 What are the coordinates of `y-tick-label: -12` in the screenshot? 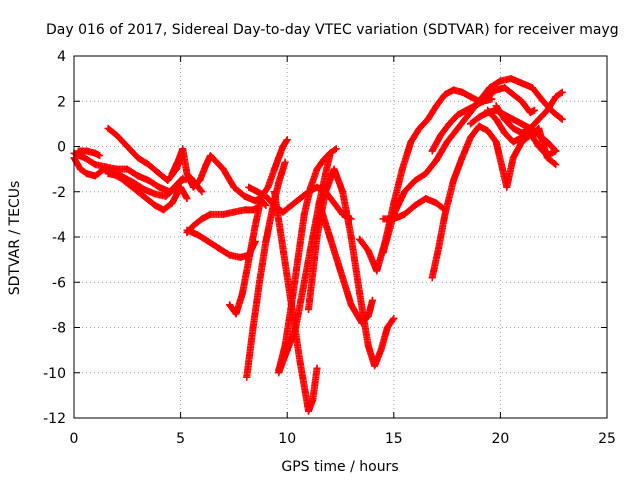 It's located at (54, 419).